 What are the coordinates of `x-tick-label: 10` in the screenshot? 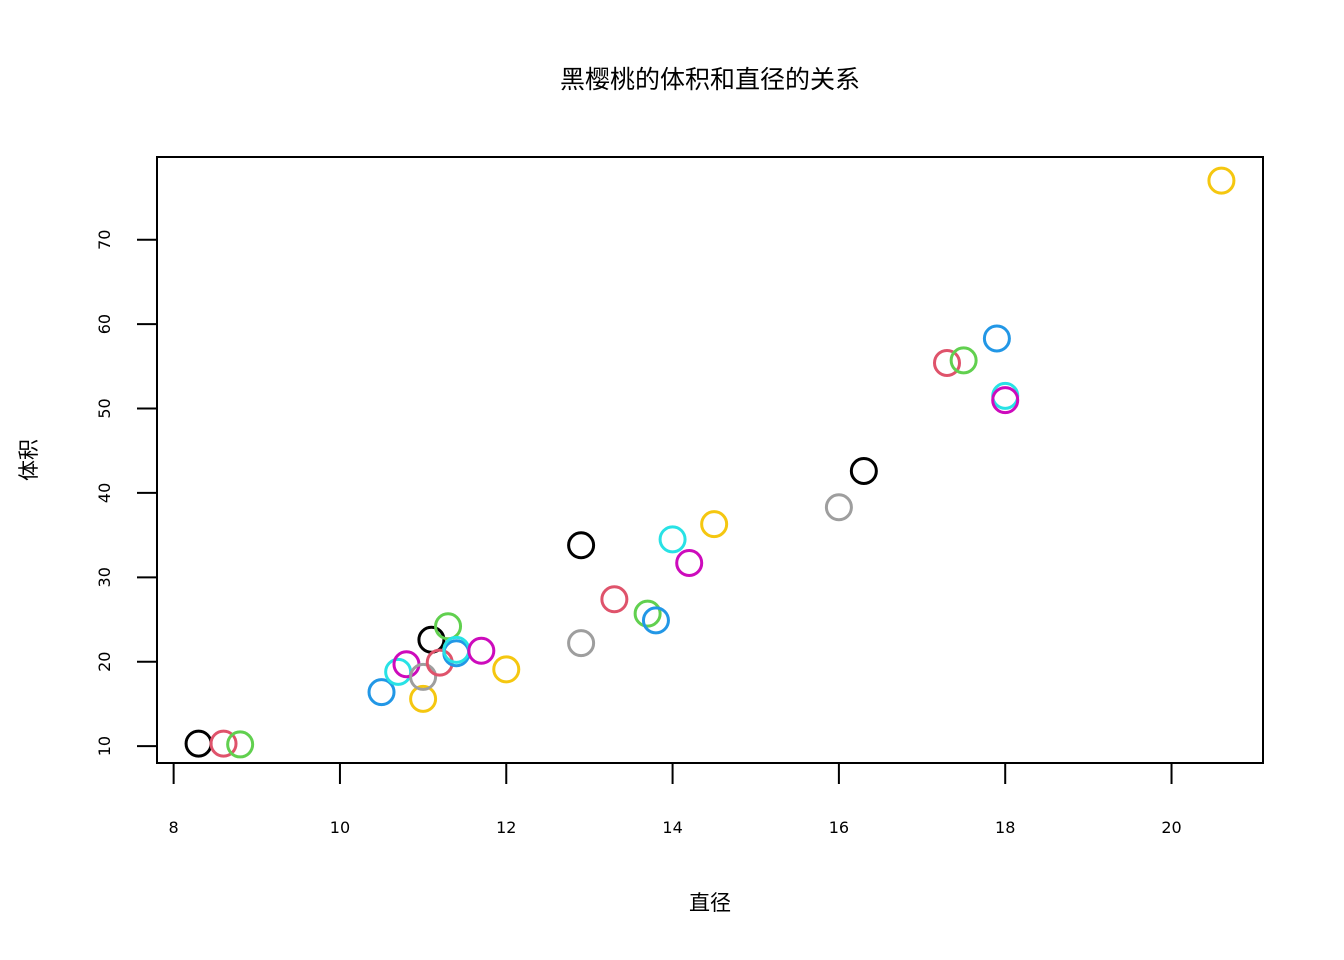 It's located at (340, 827).